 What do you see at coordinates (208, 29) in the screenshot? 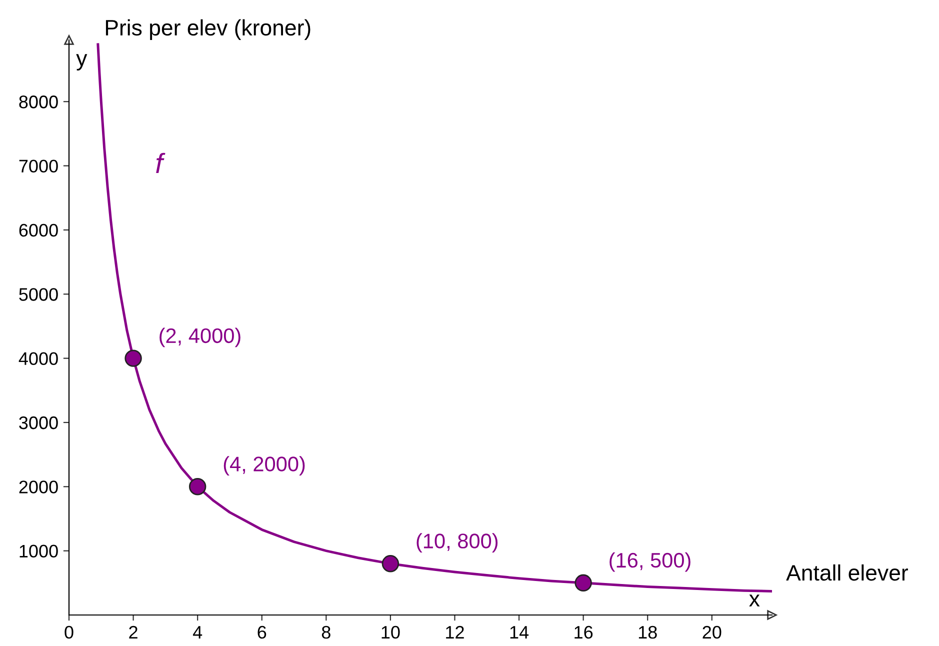
I see `y-axis-title: Pris per elev (kroner)` at bounding box center [208, 29].